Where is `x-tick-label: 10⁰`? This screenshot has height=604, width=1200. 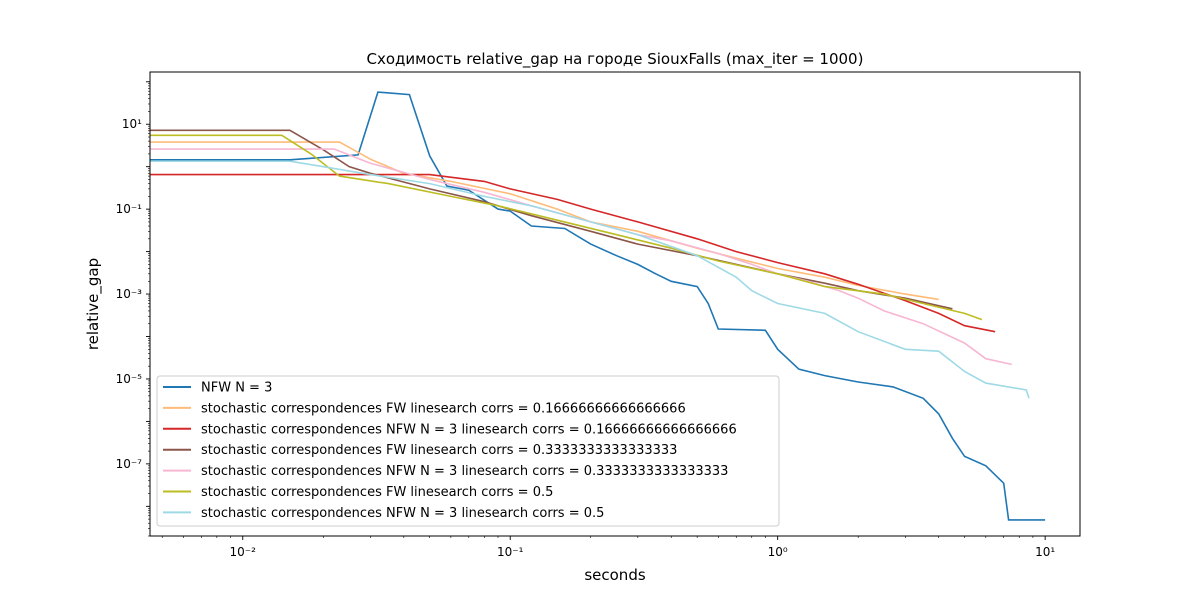 x-tick-label: 10⁰ is located at coordinates (778, 552).